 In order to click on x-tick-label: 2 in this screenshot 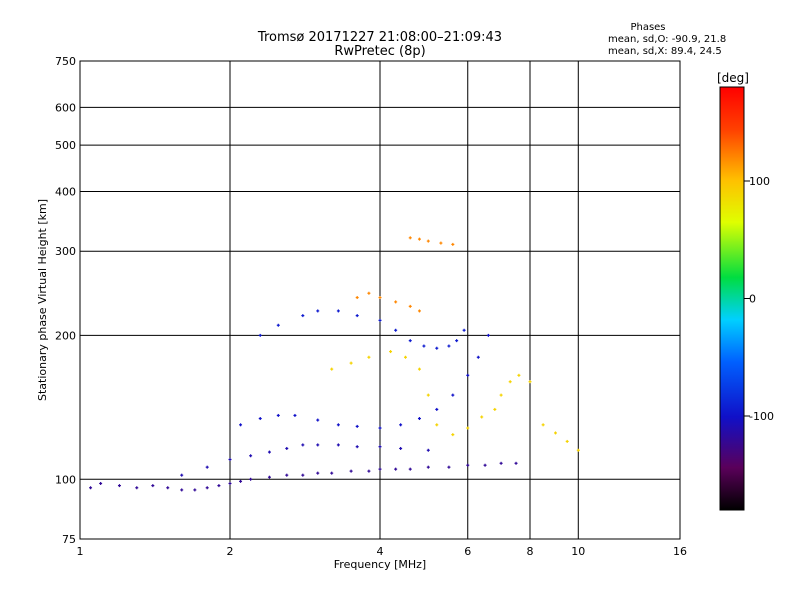, I will do `click(230, 551)`.